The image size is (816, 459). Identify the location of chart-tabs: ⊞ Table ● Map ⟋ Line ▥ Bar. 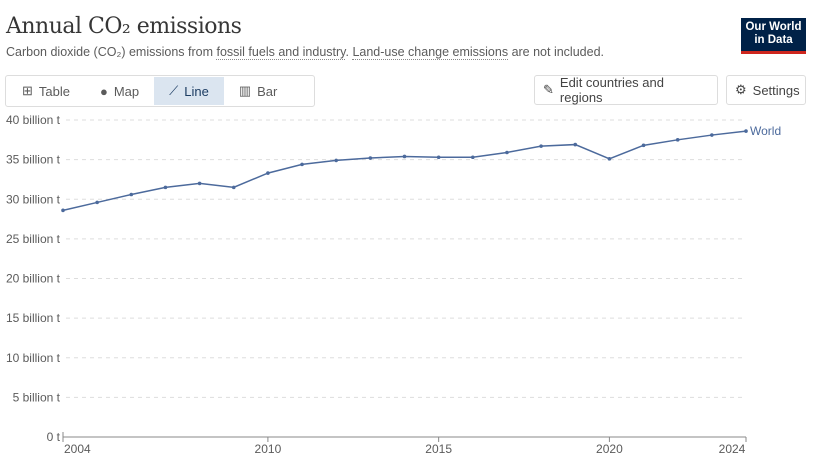
(160, 91).